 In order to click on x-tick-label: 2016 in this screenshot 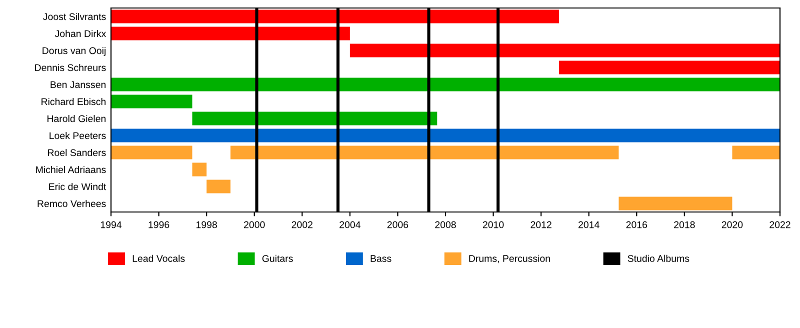, I will do `click(637, 224)`.